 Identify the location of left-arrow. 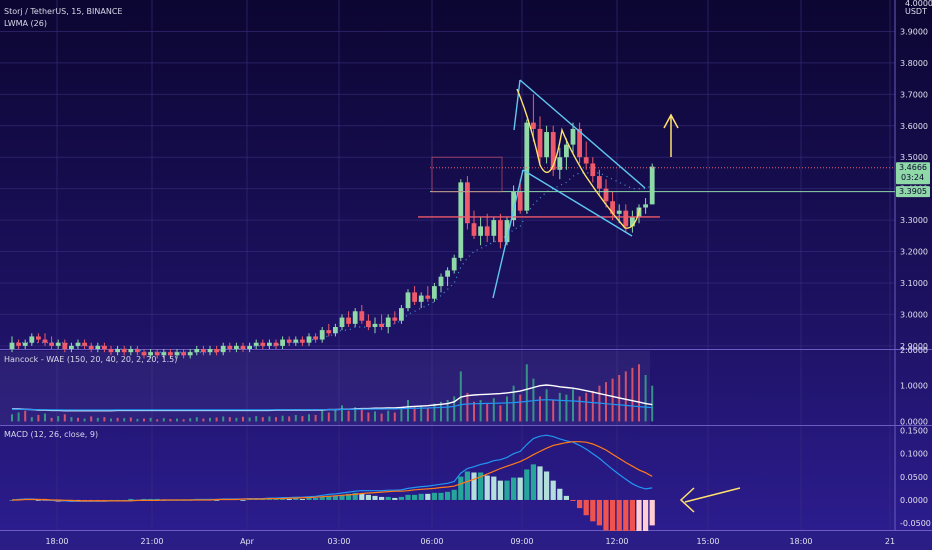
(712, 495).